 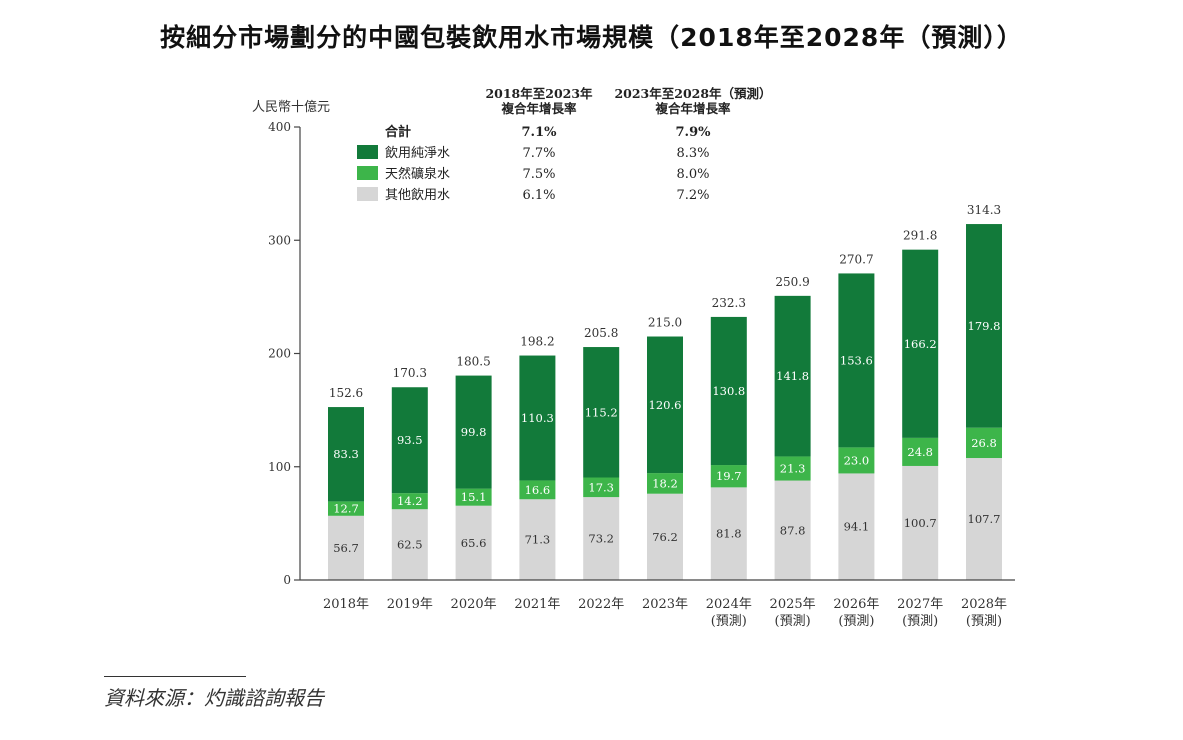 I want to click on value-label-mineral: 23.0, so click(x=857, y=460).